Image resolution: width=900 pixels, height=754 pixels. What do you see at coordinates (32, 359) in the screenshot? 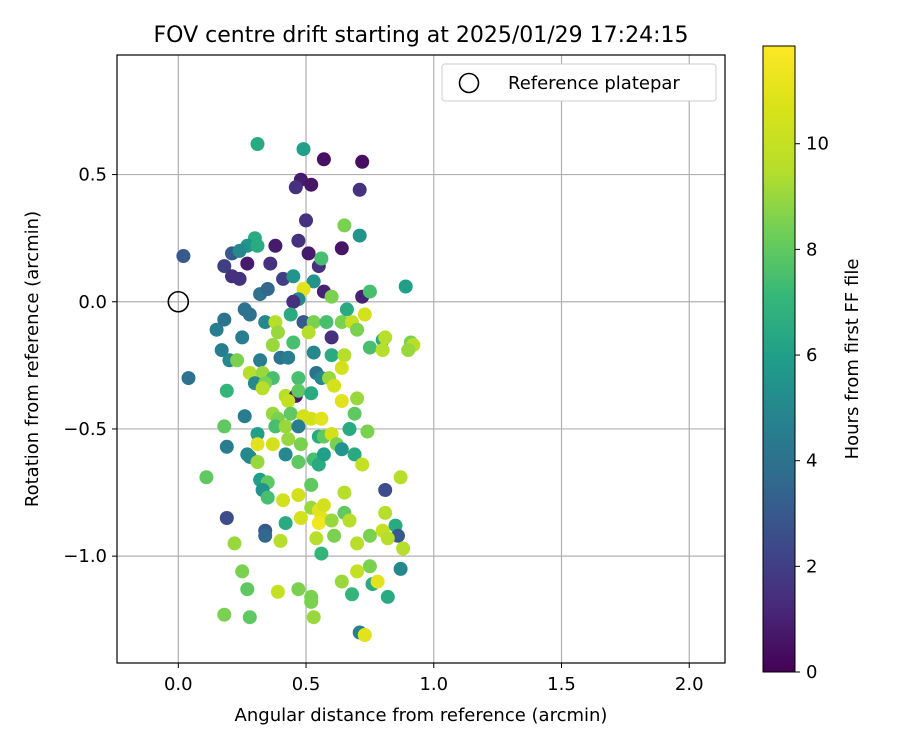
I see `y-axis-label: Rotation from reference (arcmin)` at bounding box center [32, 359].